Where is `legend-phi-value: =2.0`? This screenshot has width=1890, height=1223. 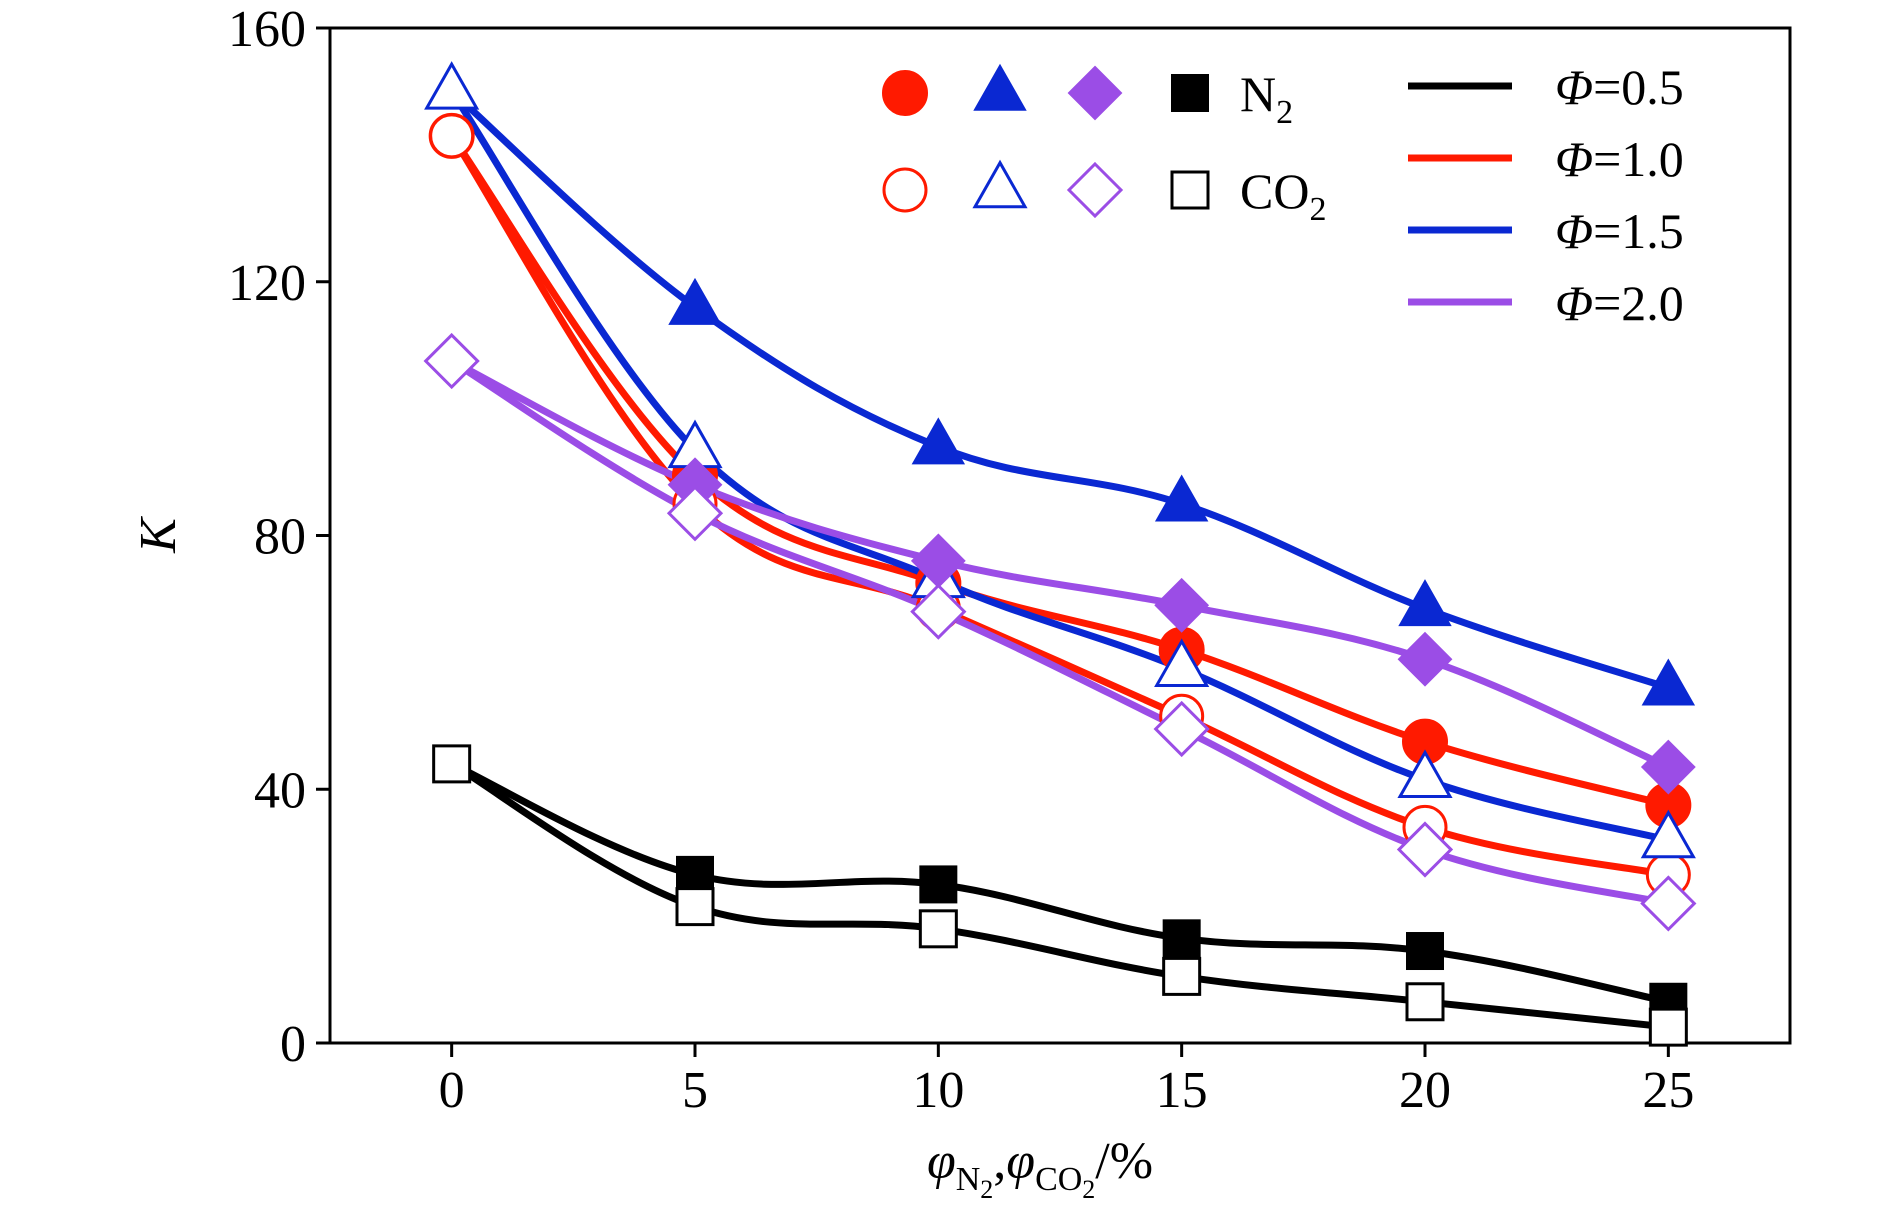
legend-phi-value: =2.0 is located at coordinates (1638, 303).